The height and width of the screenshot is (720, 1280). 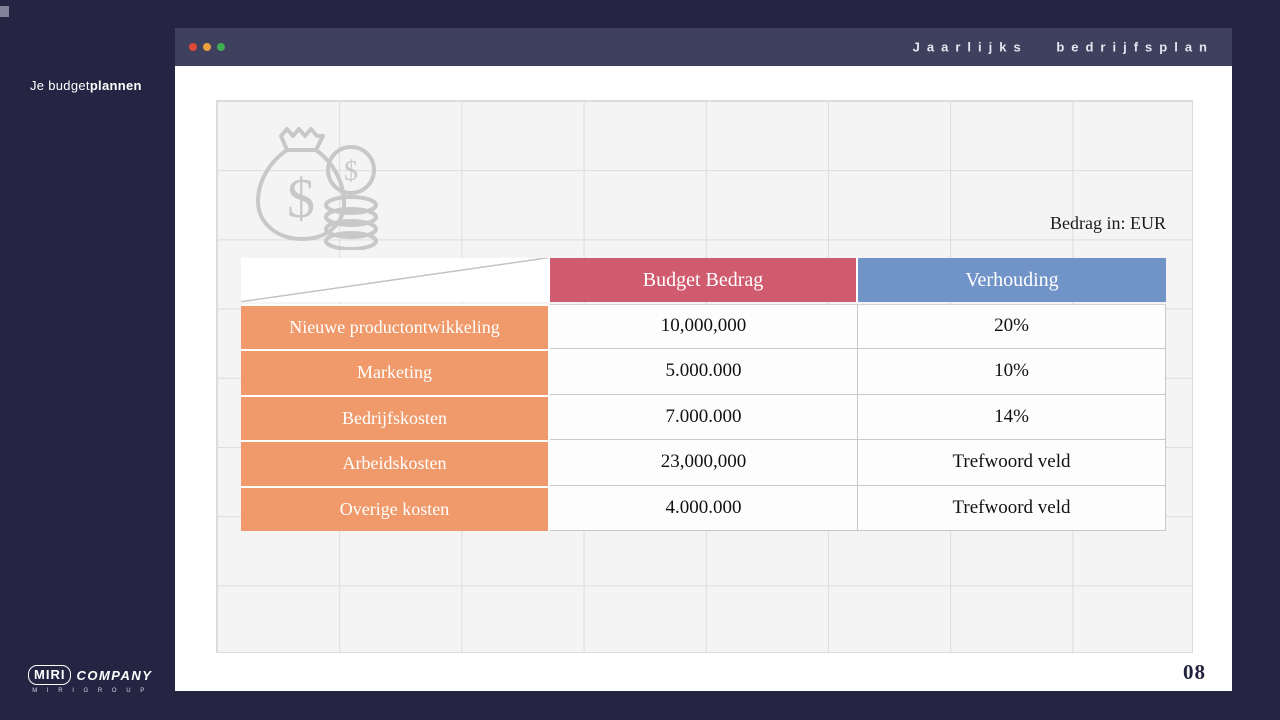 I want to click on table-corner-cell, so click(x=395, y=280).